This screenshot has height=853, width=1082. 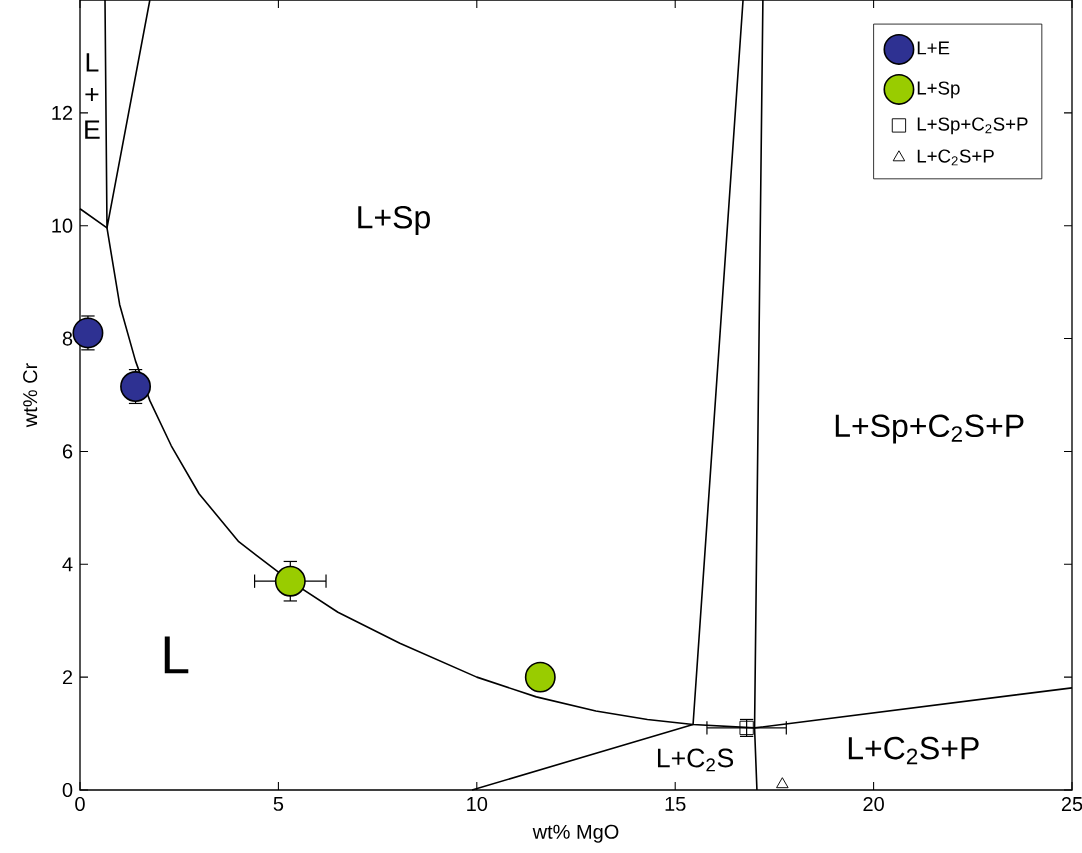 I want to click on y-axis-title: wt% Cr, so click(x=30, y=395).